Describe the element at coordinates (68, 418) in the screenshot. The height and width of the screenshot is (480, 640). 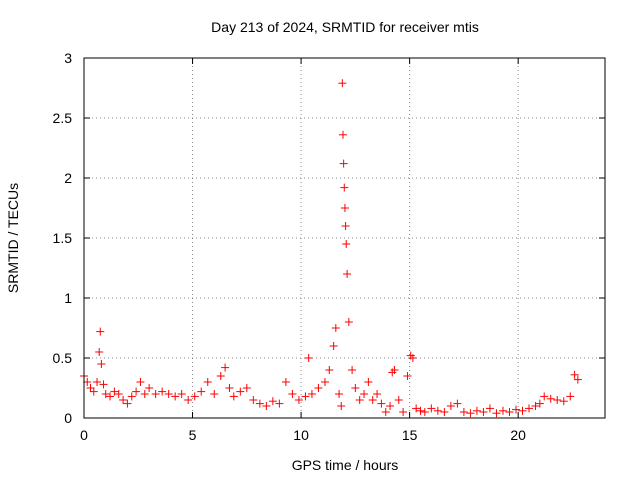
I see `y-tick-label: 0` at that location.